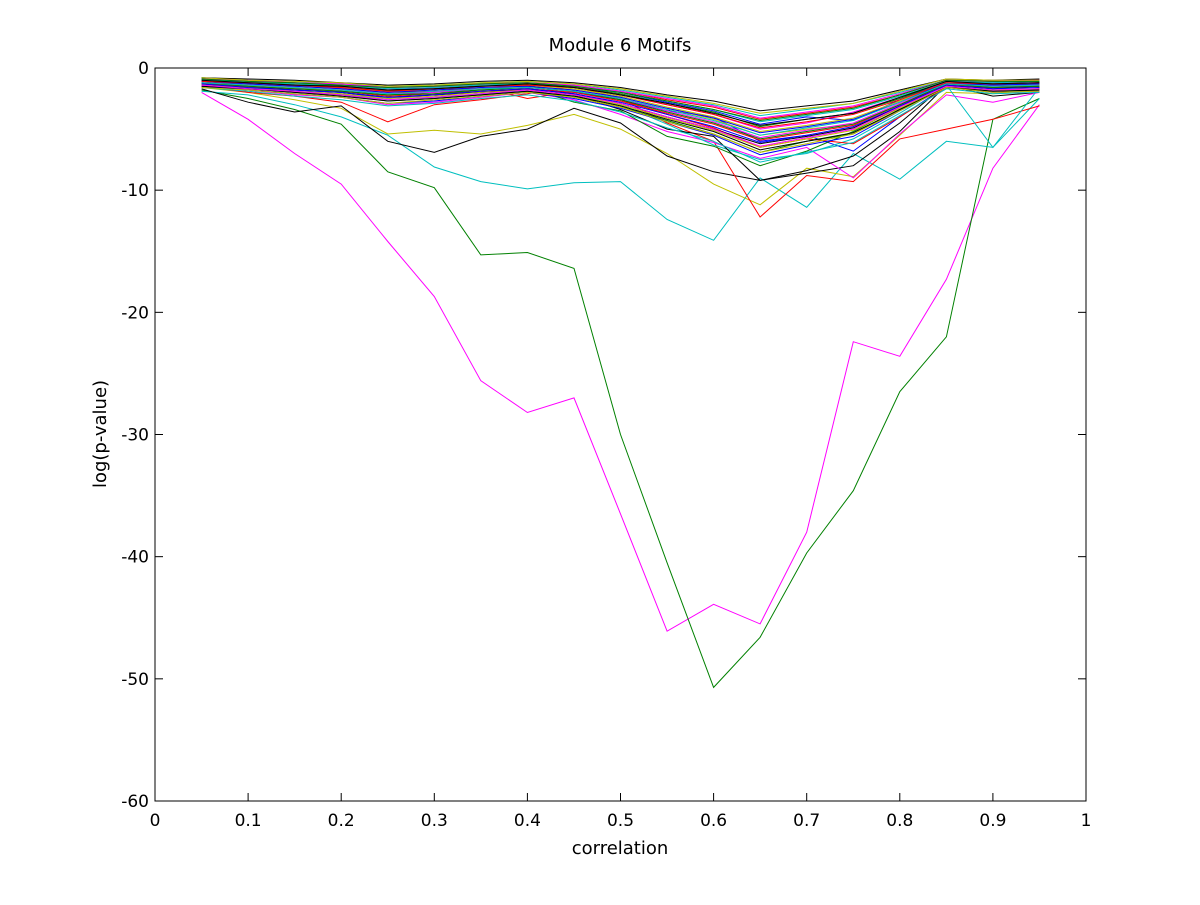 The image size is (1200, 905). Describe the element at coordinates (620, 45) in the screenshot. I see `chart-title: Module 6 Motifs` at that location.